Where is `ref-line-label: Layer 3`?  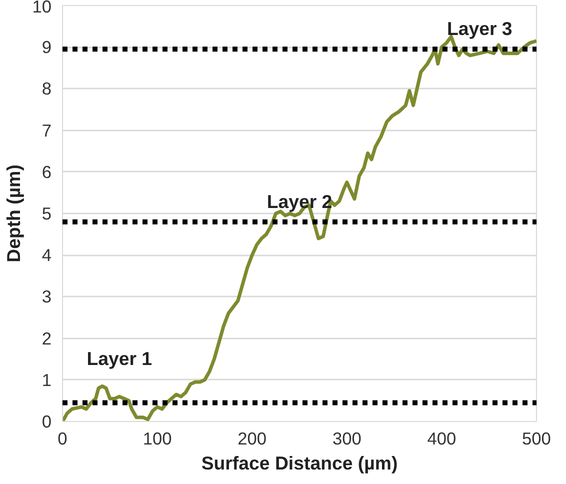 ref-line-label: Layer 3 is located at coordinates (479, 29).